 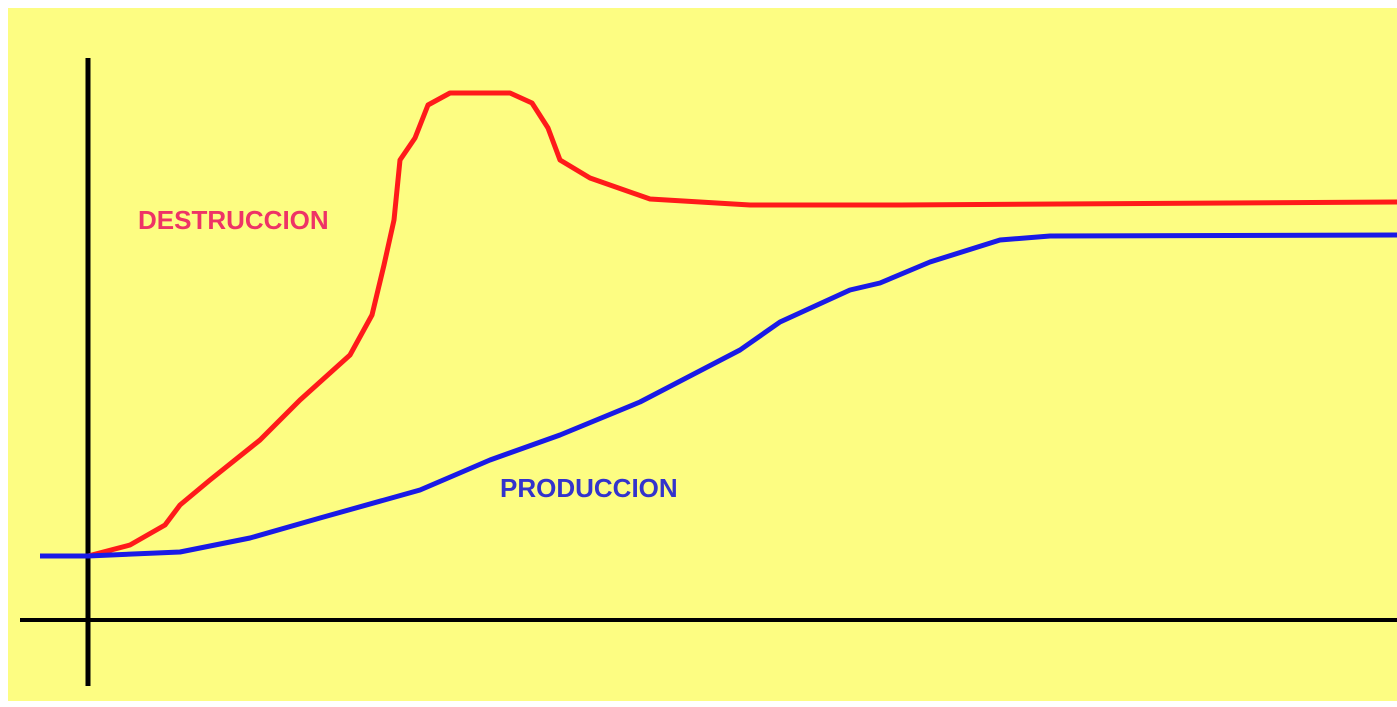 I want to click on production-label: PRODUCCION, so click(x=589, y=488).